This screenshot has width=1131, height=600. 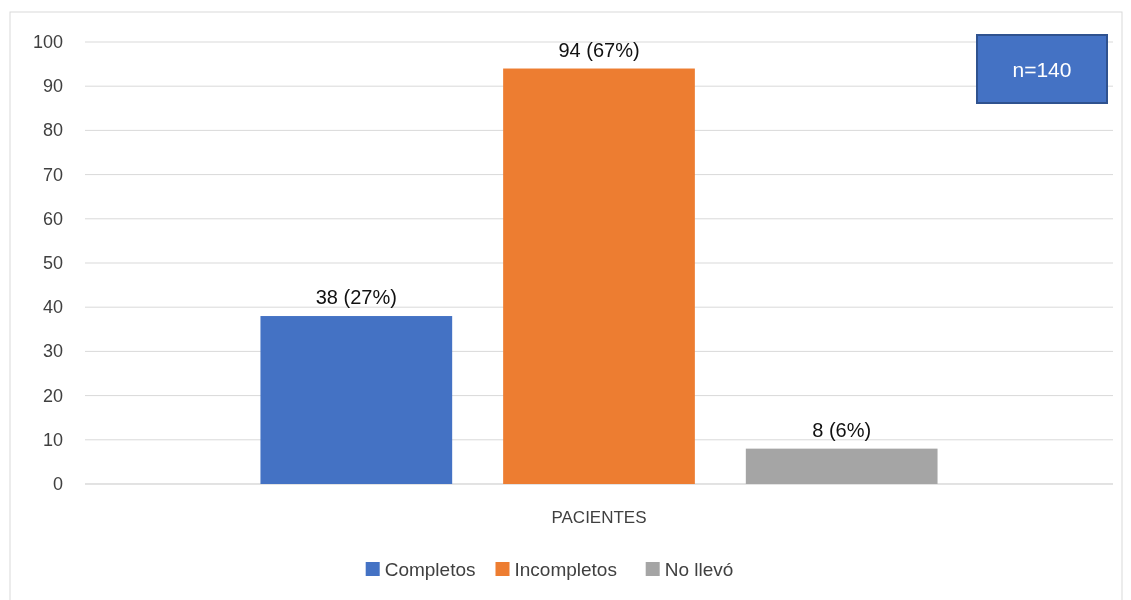 I want to click on y-tick-label: 20, so click(x=52, y=395).